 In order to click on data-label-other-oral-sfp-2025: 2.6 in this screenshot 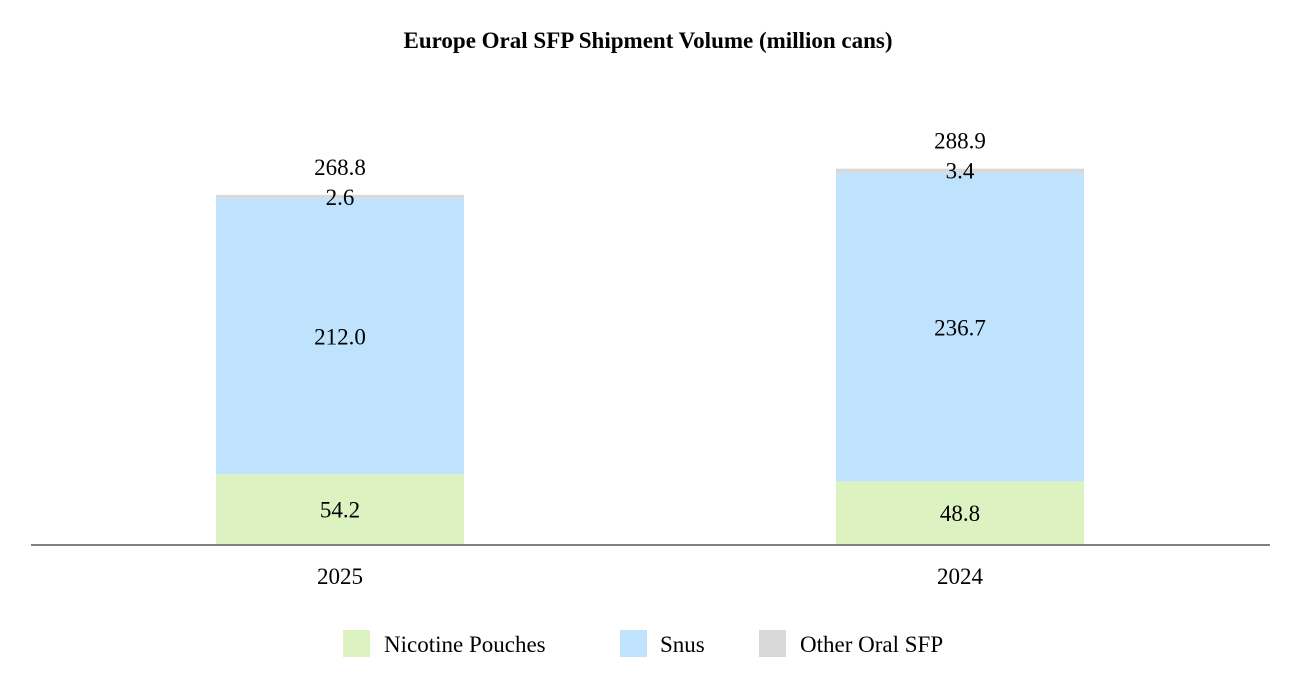, I will do `click(340, 197)`.